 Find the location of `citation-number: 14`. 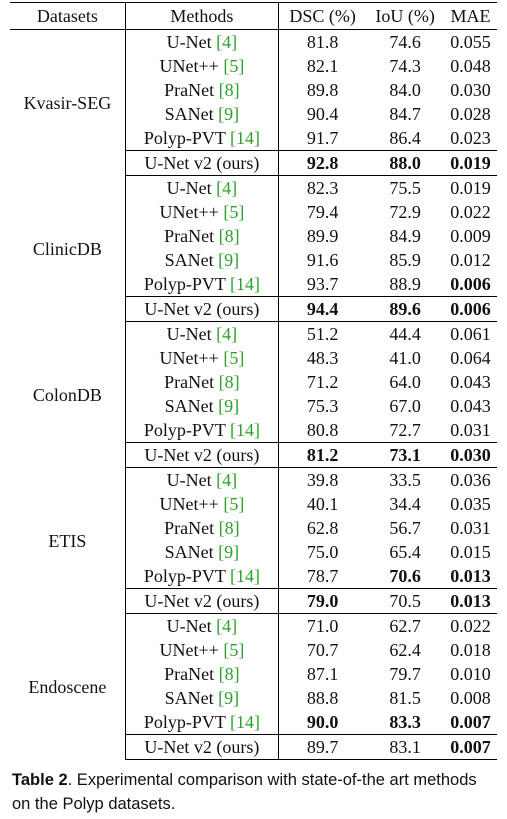

citation-number: 14 is located at coordinates (245, 576).